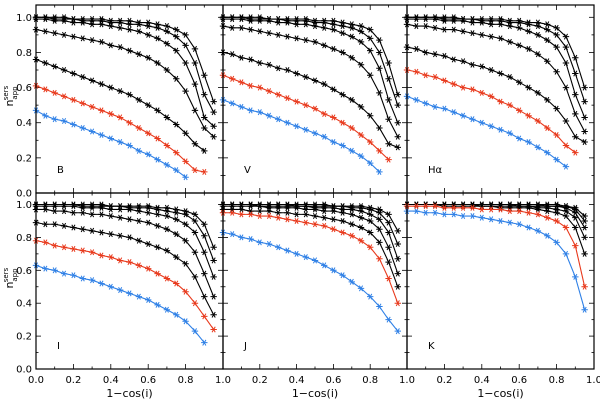  Describe the element at coordinates (6, 92) in the screenshot. I see `y-axis-title-superscript: sers` at that location.